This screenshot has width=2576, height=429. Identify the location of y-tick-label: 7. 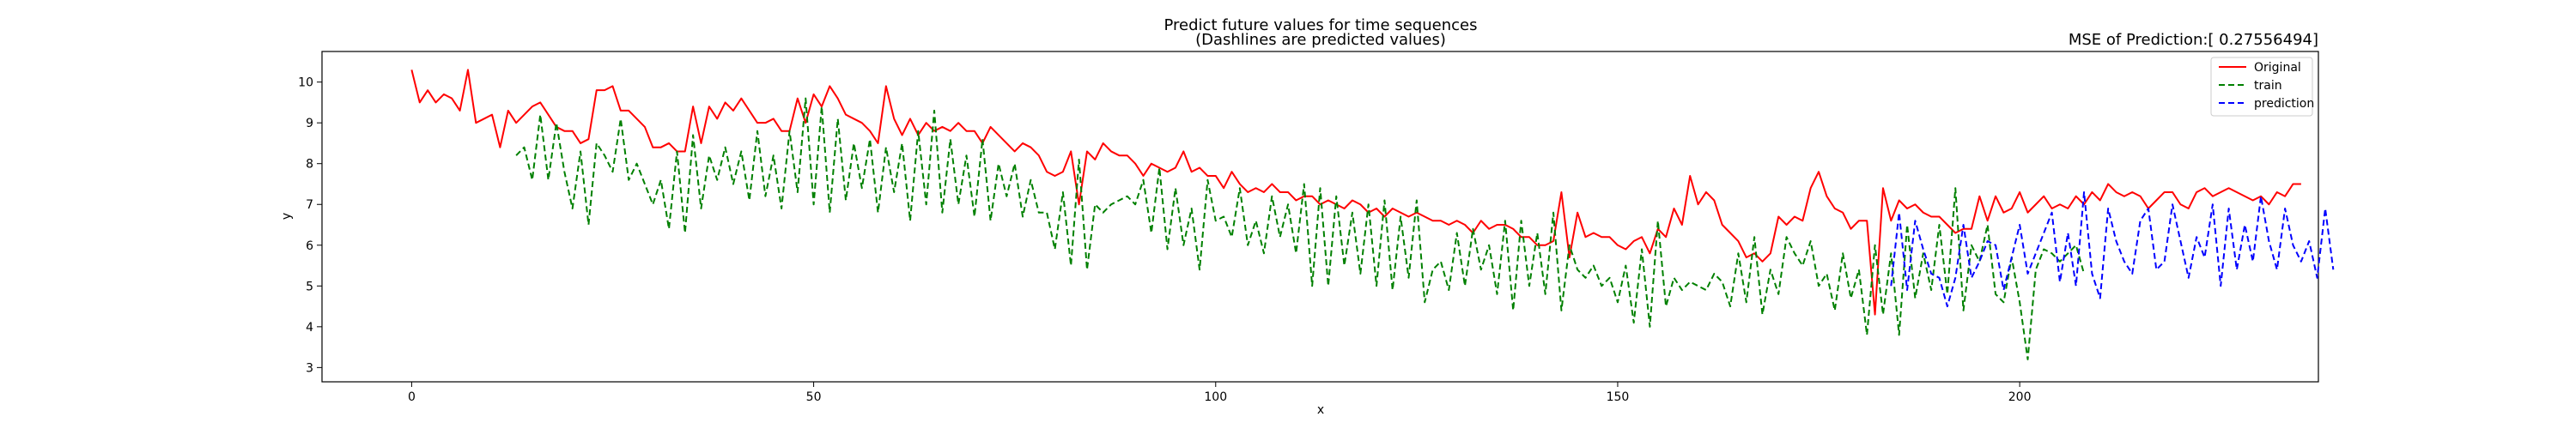
(310, 205).